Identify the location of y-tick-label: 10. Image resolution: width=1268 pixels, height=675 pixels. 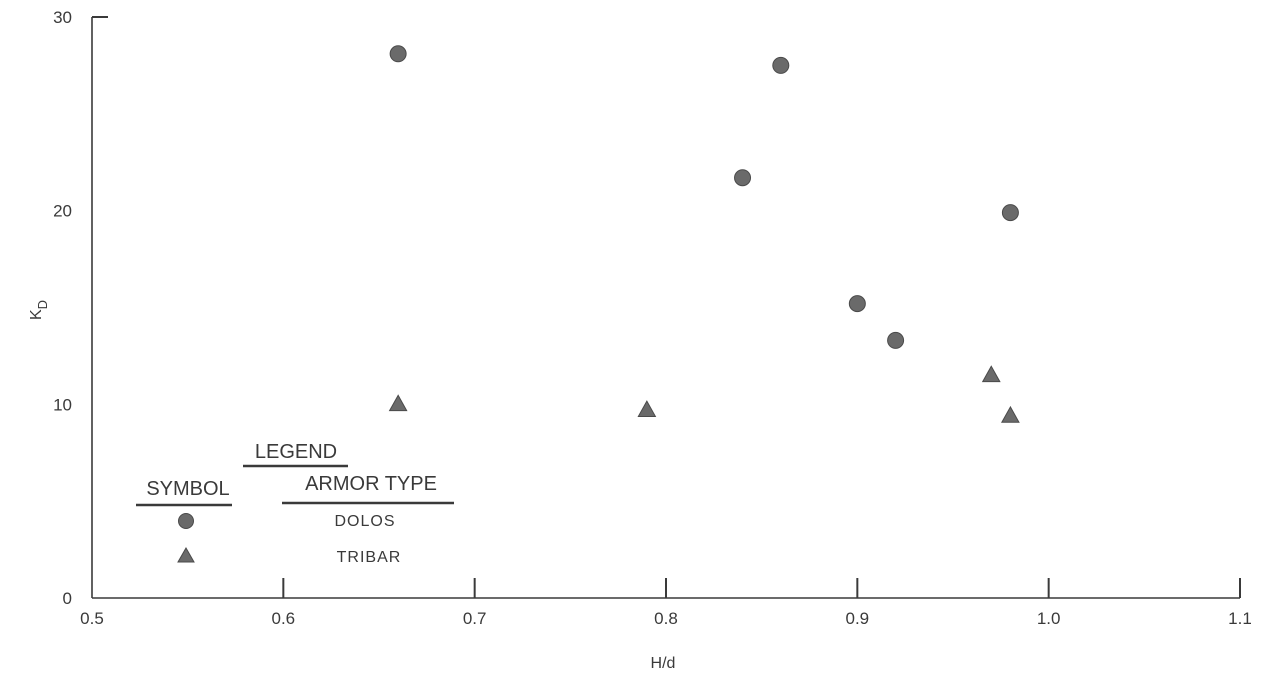
(62, 404).